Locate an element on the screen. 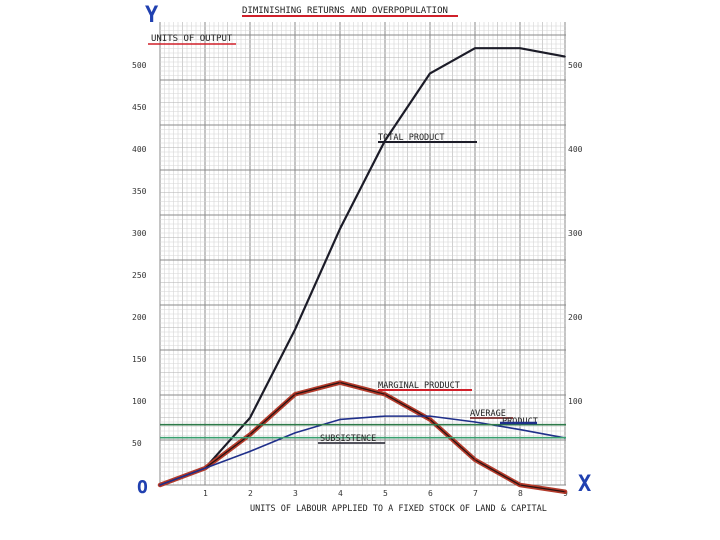 The height and width of the screenshot is (540, 720). y-tick-label-left: 150 is located at coordinates (139, 359).